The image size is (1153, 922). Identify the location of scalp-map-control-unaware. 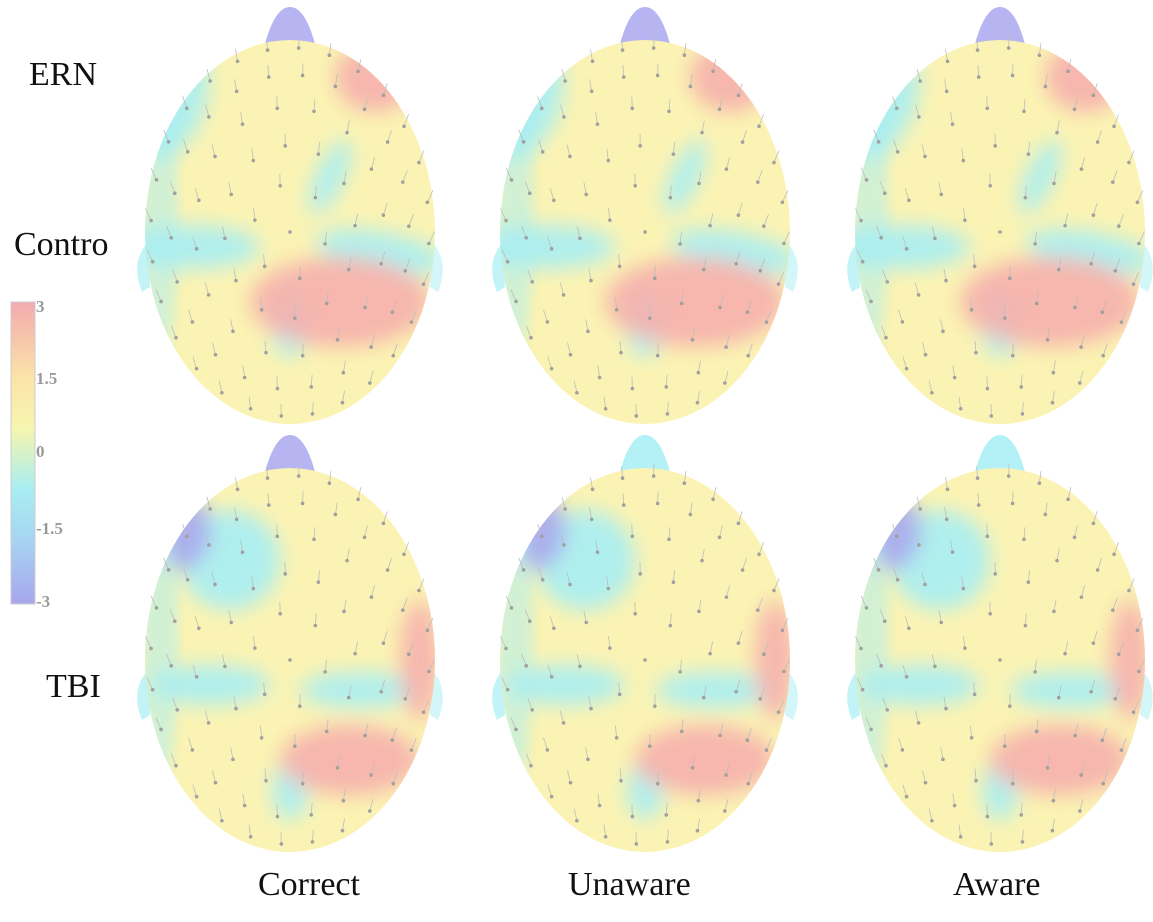
(637, 215).